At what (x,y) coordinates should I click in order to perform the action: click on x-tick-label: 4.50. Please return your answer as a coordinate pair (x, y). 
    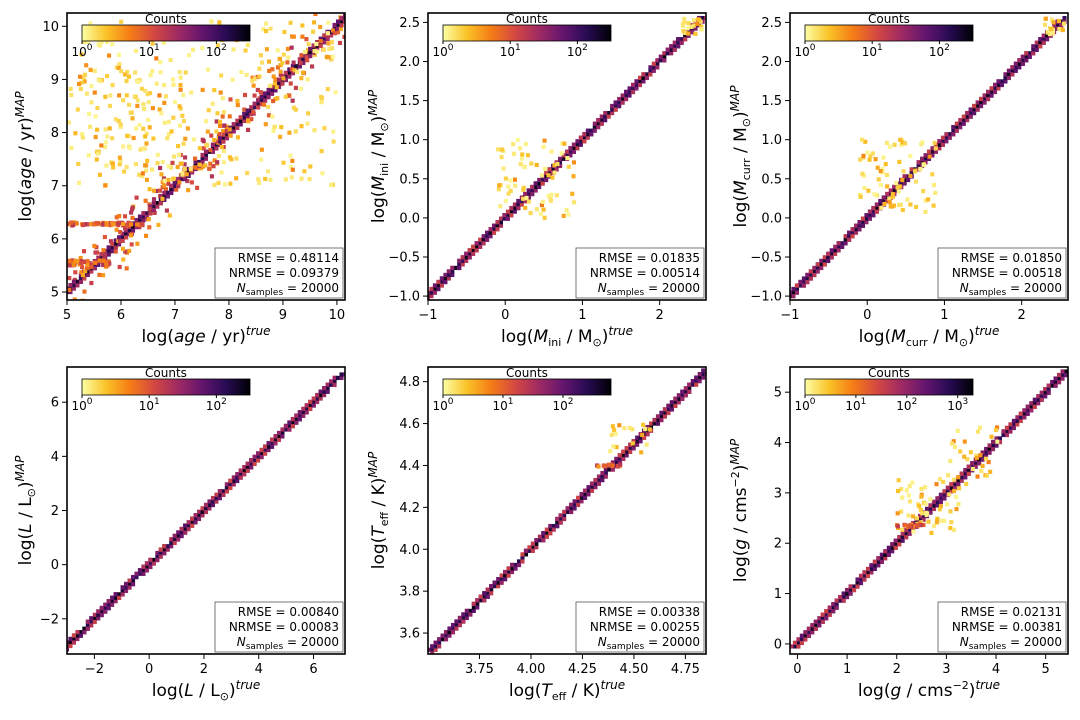
    Looking at the image, I should click on (633, 669).